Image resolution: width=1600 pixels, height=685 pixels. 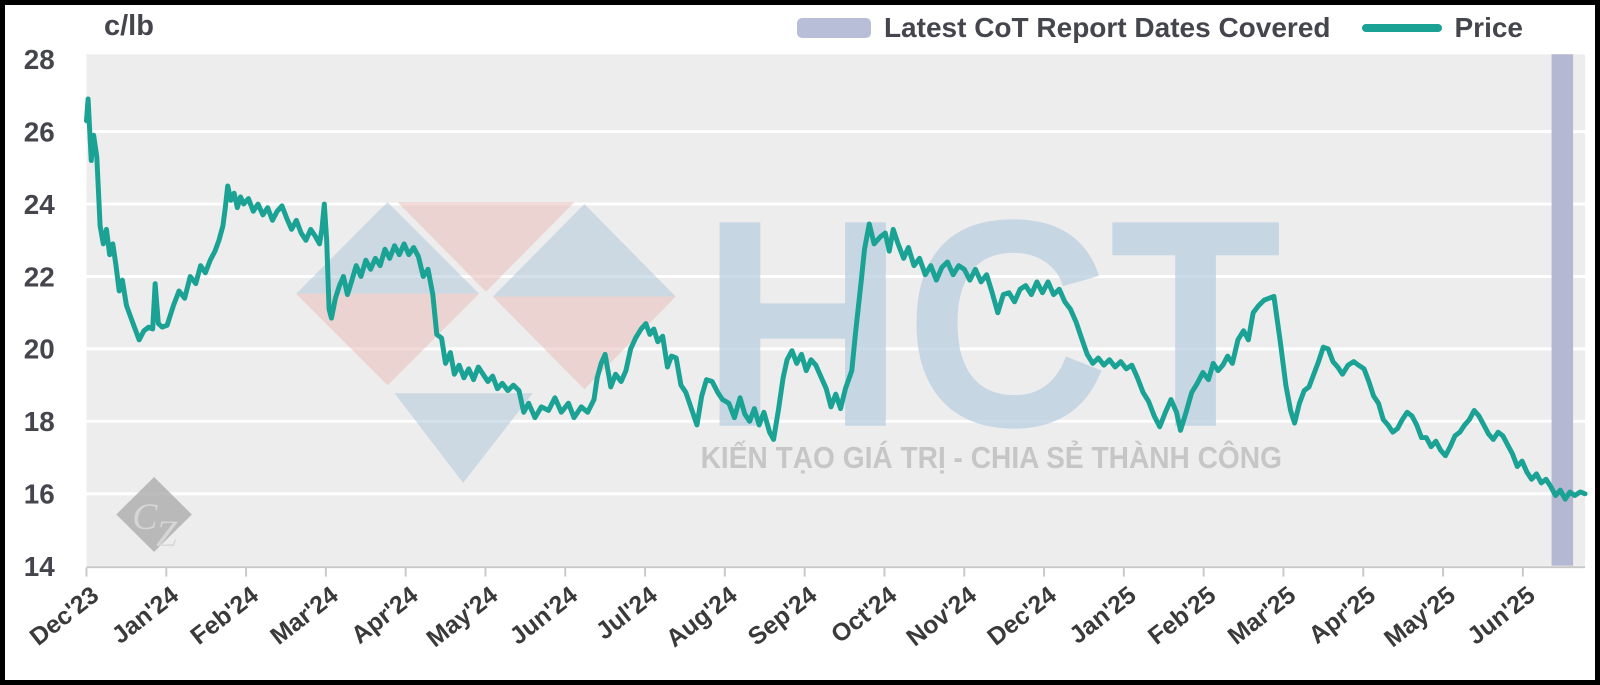 I want to click on y-tick-label: 14, so click(x=40, y=566).